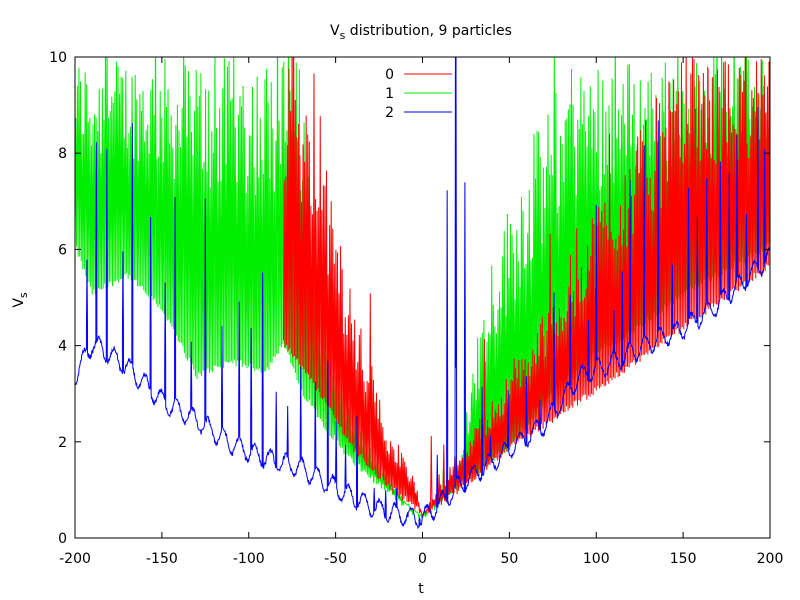 The height and width of the screenshot is (600, 800). What do you see at coordinates (62, 539) in the screenshot?
I see `y-tick-label: 0` at bounding box center [62, 539].